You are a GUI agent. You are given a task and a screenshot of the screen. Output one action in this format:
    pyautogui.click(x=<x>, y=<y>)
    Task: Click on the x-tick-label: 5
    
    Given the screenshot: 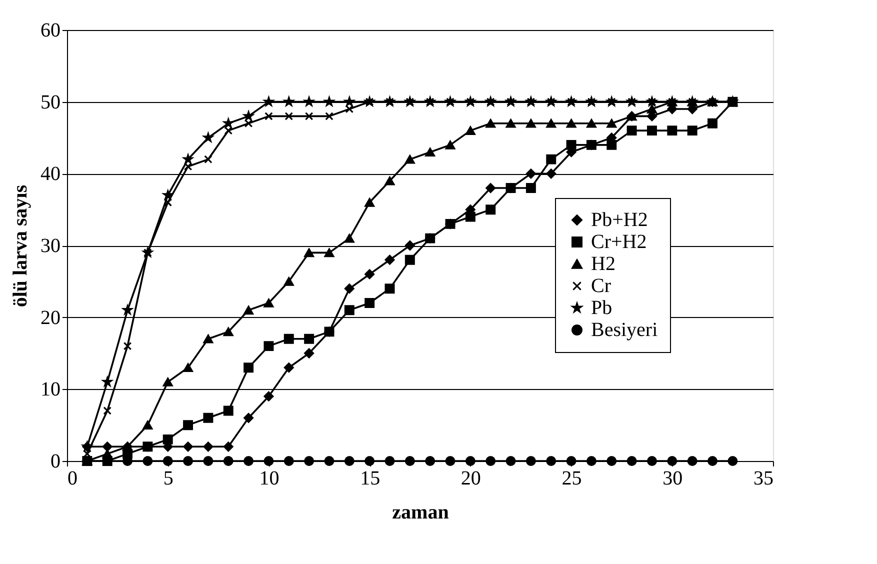 What is the action you would take?
    pyautogui.click(x=168, y=479)
    